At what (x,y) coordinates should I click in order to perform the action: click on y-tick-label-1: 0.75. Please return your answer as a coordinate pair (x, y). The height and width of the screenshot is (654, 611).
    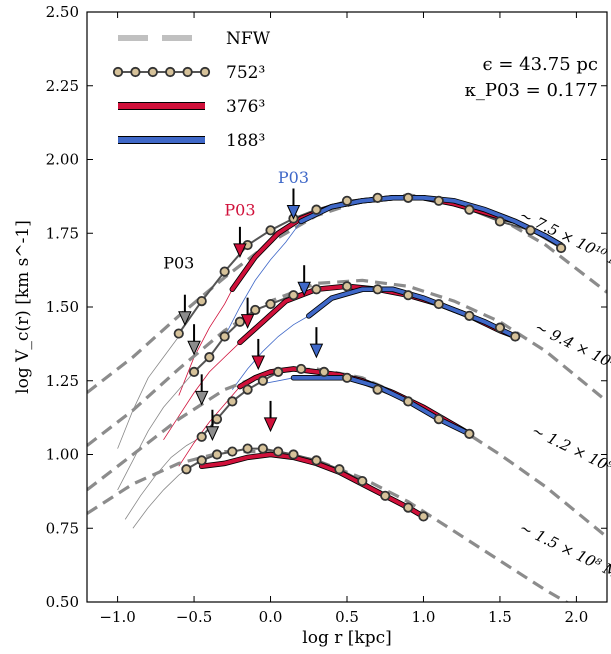
    Looking at the image, I should click on (62, 528).